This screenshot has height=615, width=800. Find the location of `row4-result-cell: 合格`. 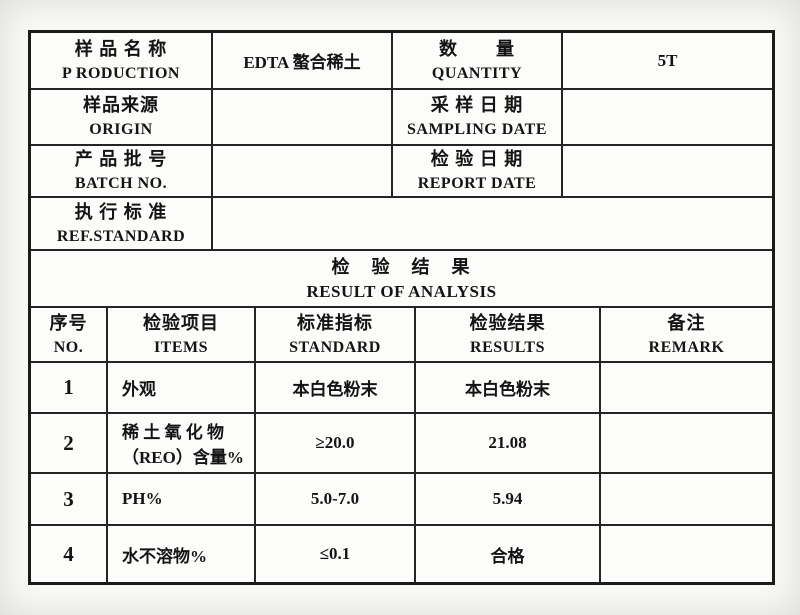

row4-result-cell: 合格 is located at coordinates (508, 554).